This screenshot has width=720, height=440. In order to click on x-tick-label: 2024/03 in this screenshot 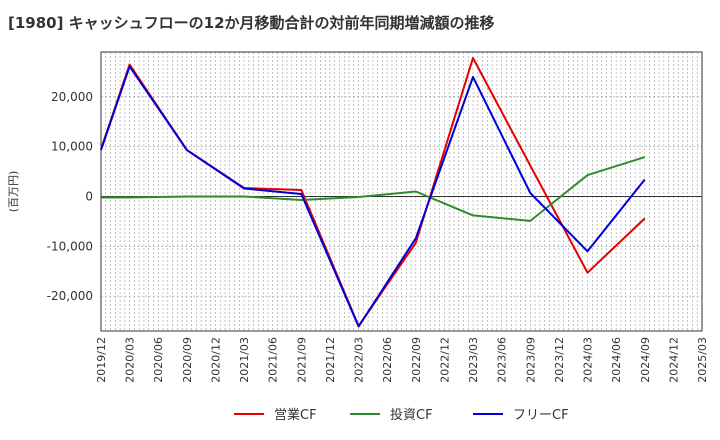, I will do `click(588, 360)`.